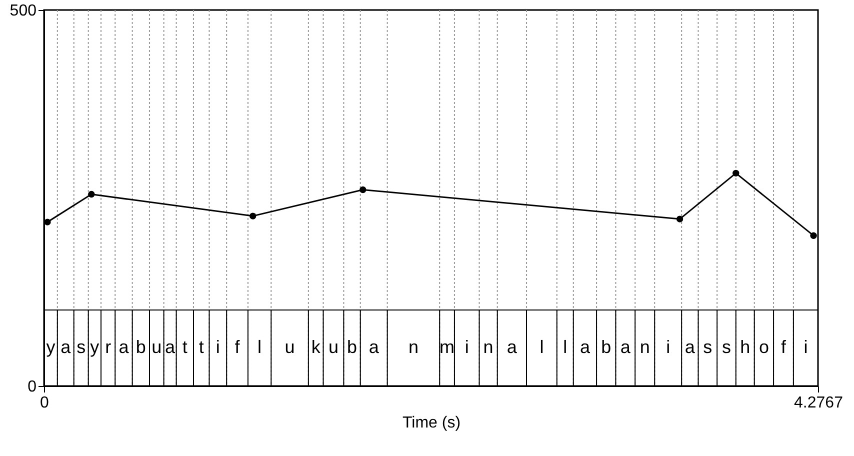 The image size is (854, 456). What do you see at coordinates (763, 347) in the screenshot?
I see `annotation: o` at bounding box center [763, 347].